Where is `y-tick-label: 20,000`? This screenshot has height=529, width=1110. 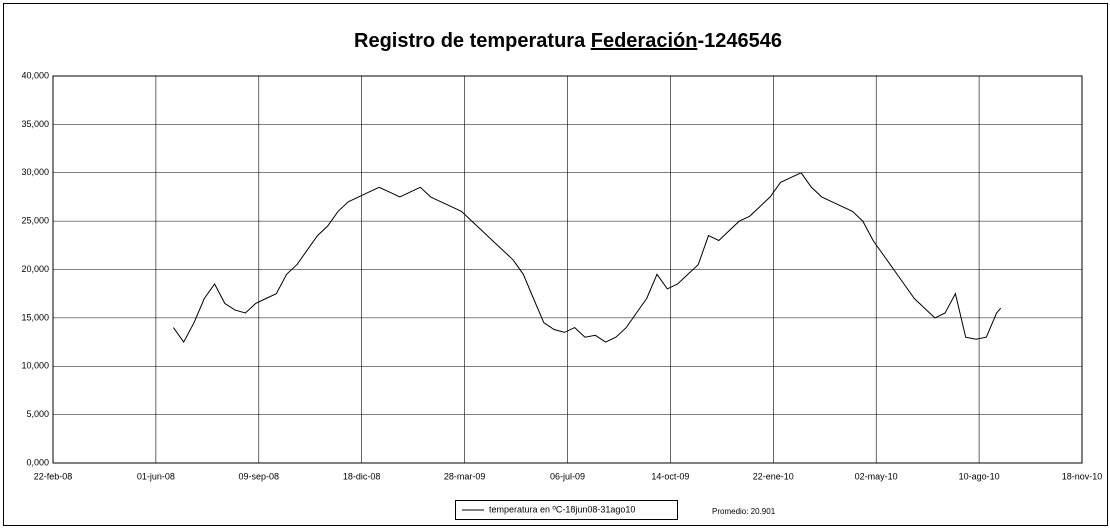 y-tick-label: 20,000 is located at coordinates (35, 269).